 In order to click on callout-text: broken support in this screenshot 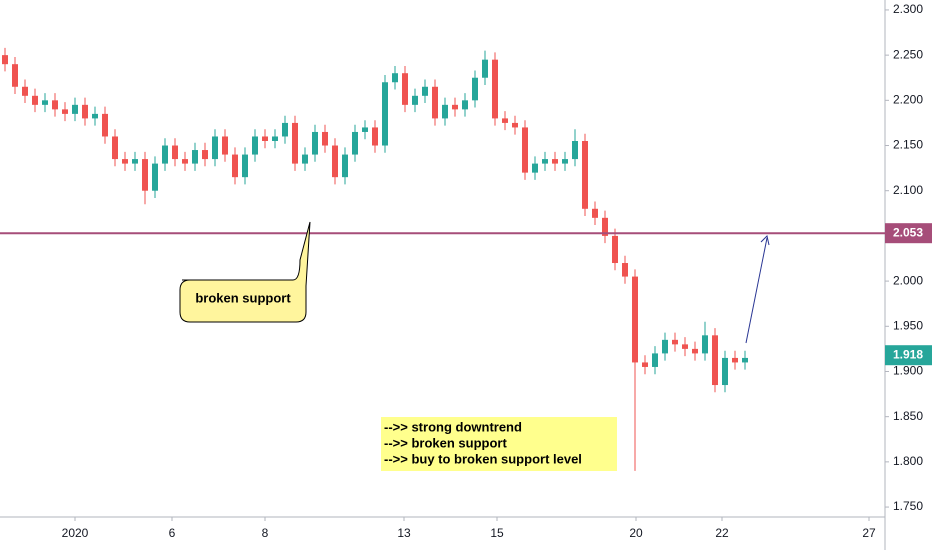, I will do `click(243, 297)`.